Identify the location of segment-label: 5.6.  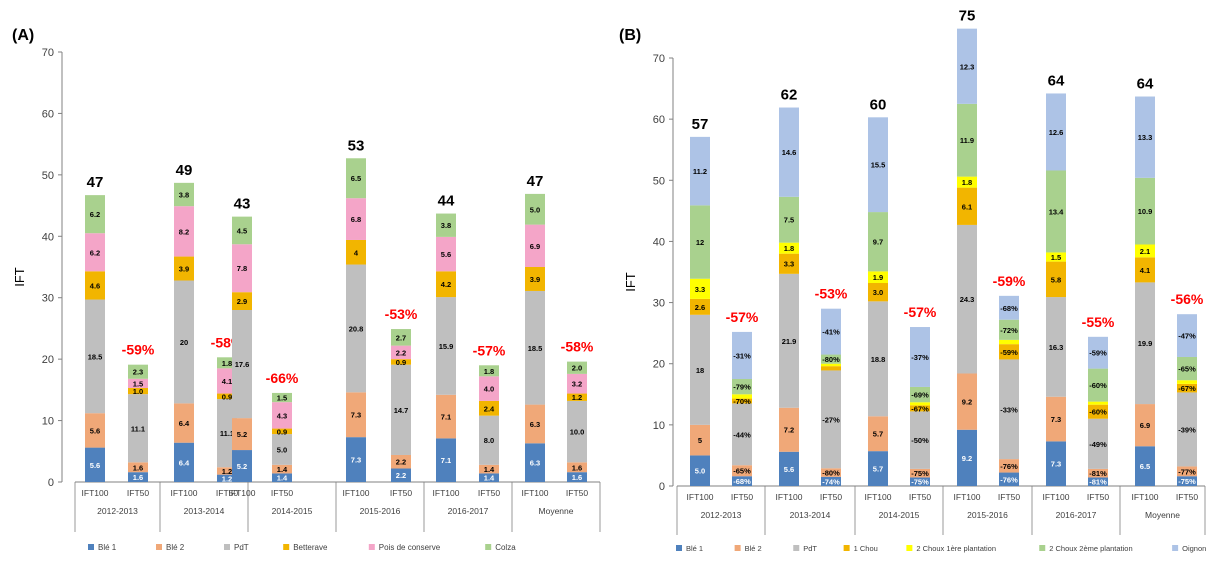
(789, 469).